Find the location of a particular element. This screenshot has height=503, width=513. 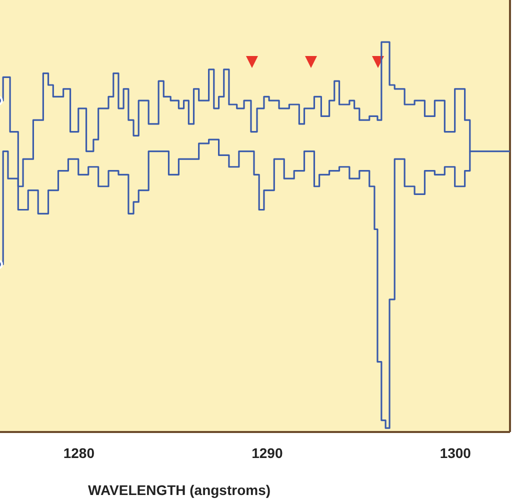

x-axis-title: WAVELENGTH (angstroms) is located at coordinates (179, 490).